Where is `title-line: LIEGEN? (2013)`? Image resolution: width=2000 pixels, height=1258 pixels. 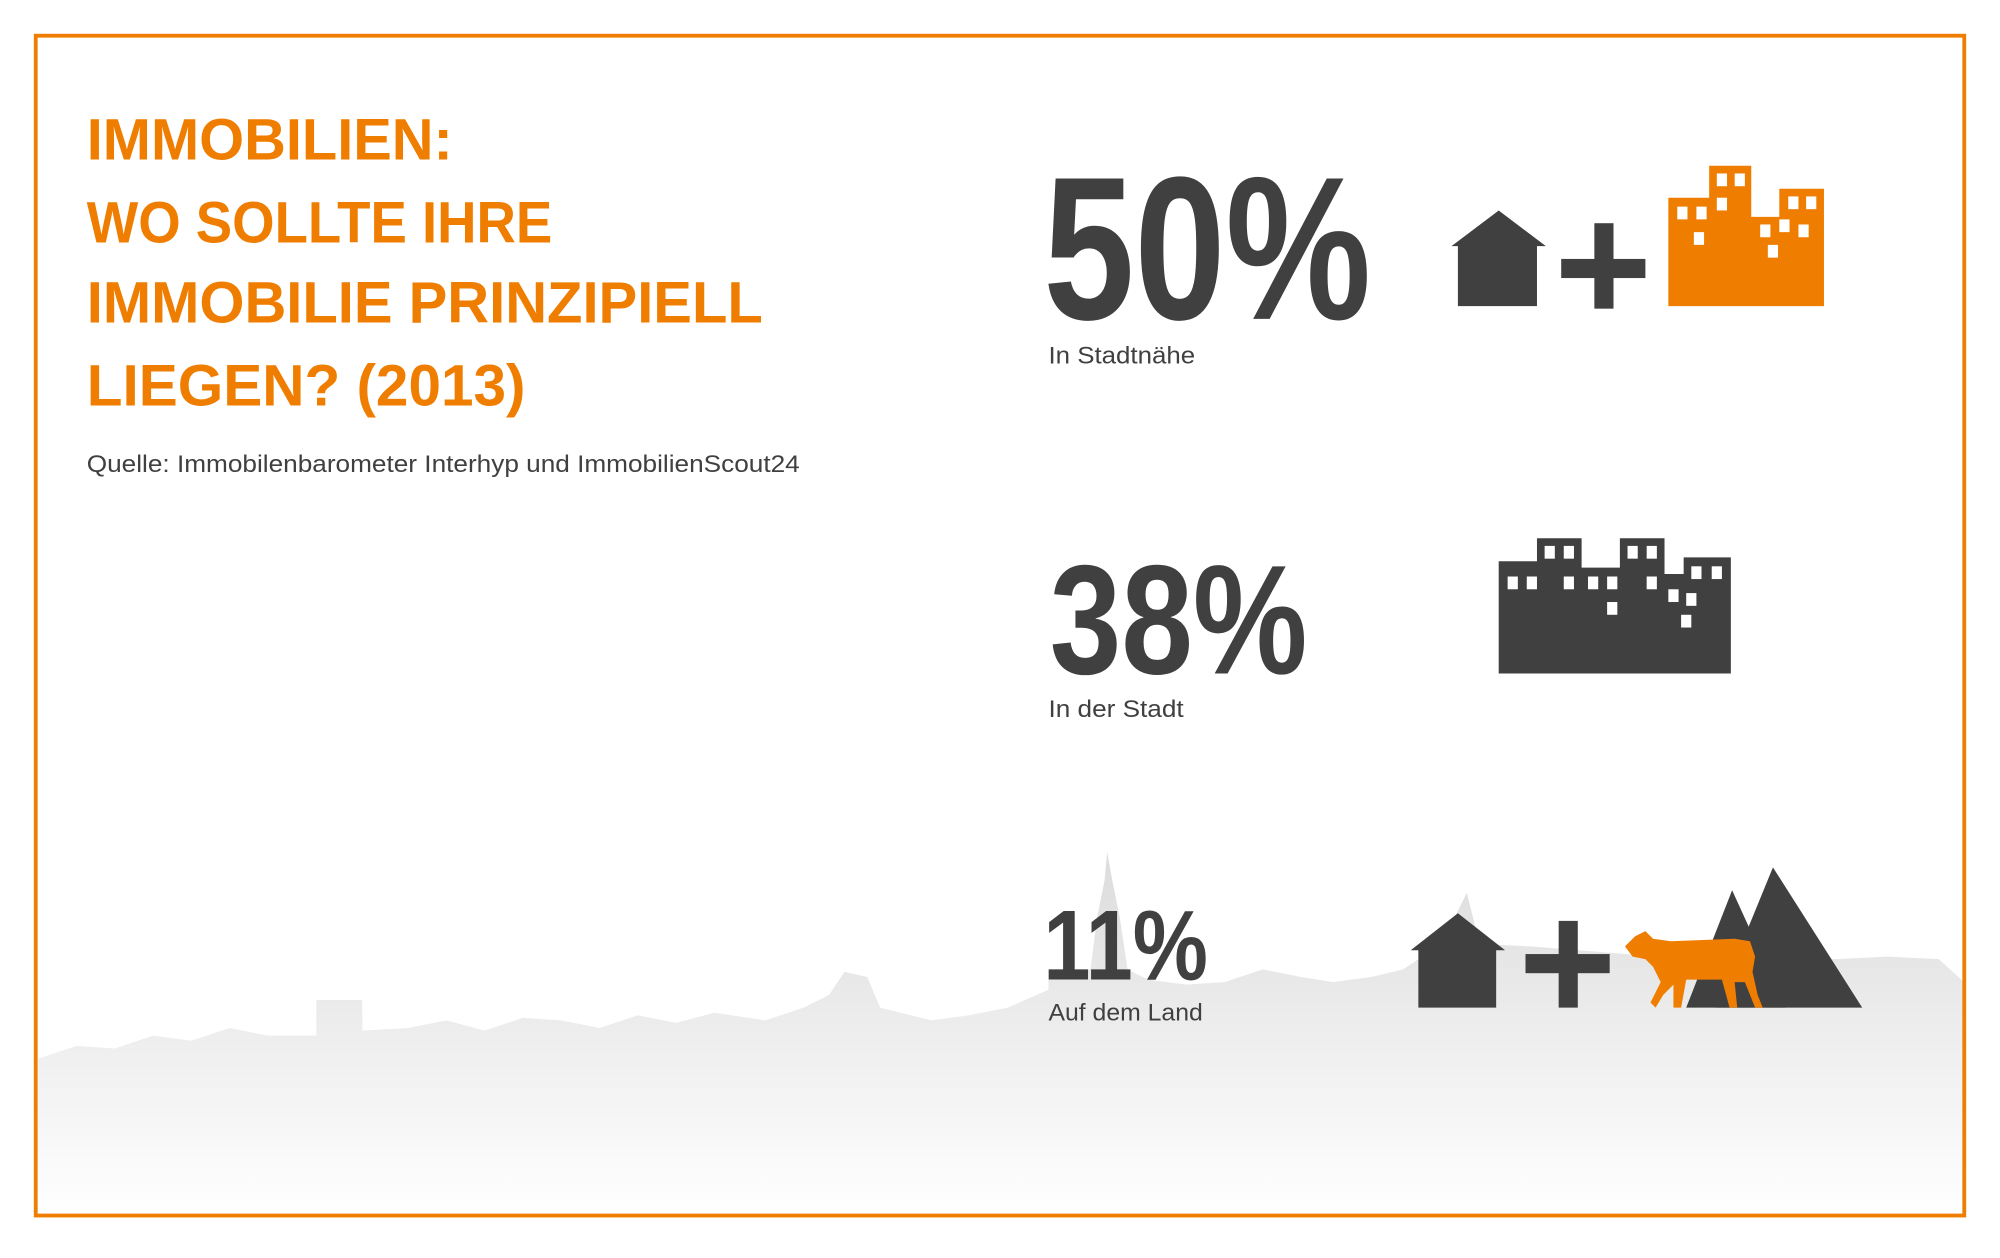
title-line: LIEGEN? (2013) is located at coordinates (306, 386).